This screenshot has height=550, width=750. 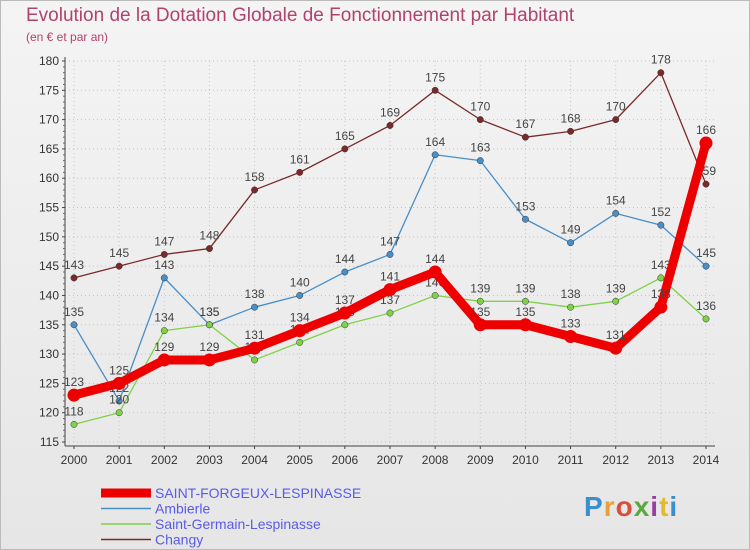 I want to click on data-label: 141, so click(x=390, y=277).